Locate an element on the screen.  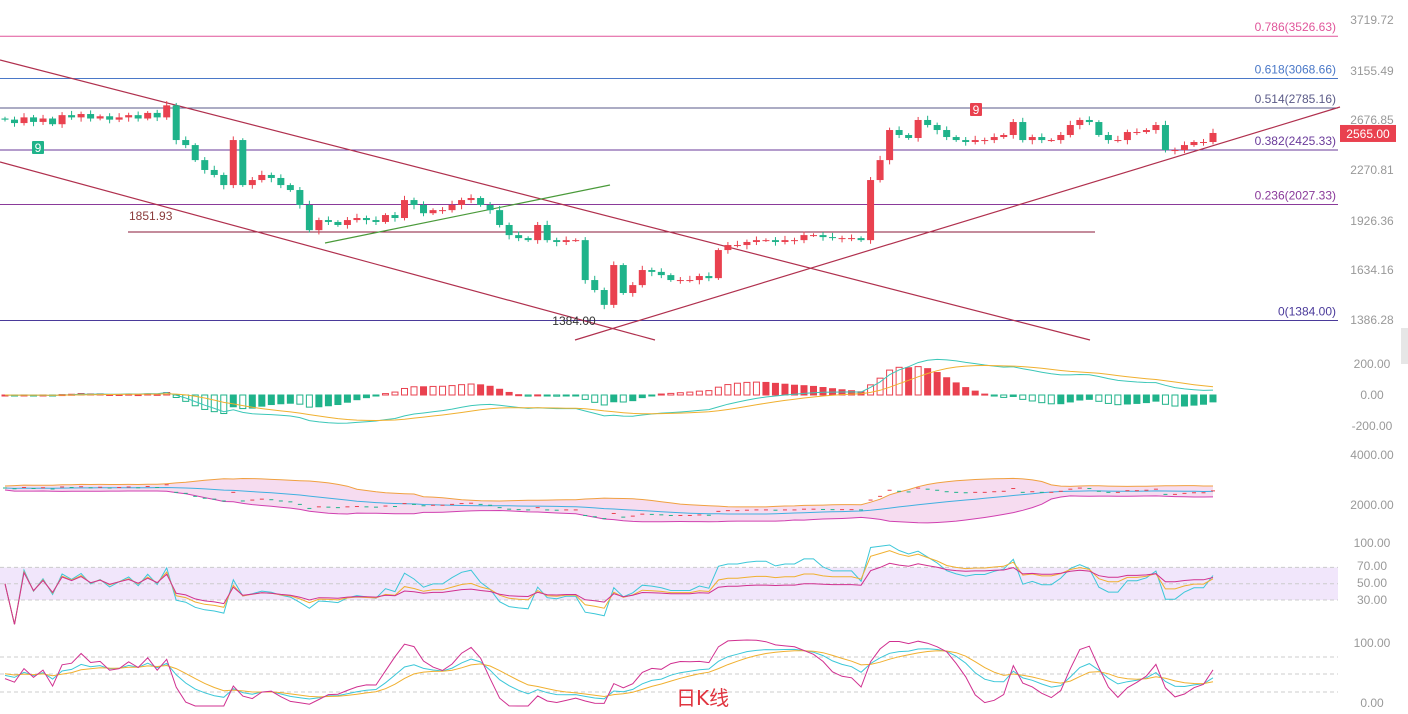
support-label: 1851.93 is located at coordinates (151, 216).